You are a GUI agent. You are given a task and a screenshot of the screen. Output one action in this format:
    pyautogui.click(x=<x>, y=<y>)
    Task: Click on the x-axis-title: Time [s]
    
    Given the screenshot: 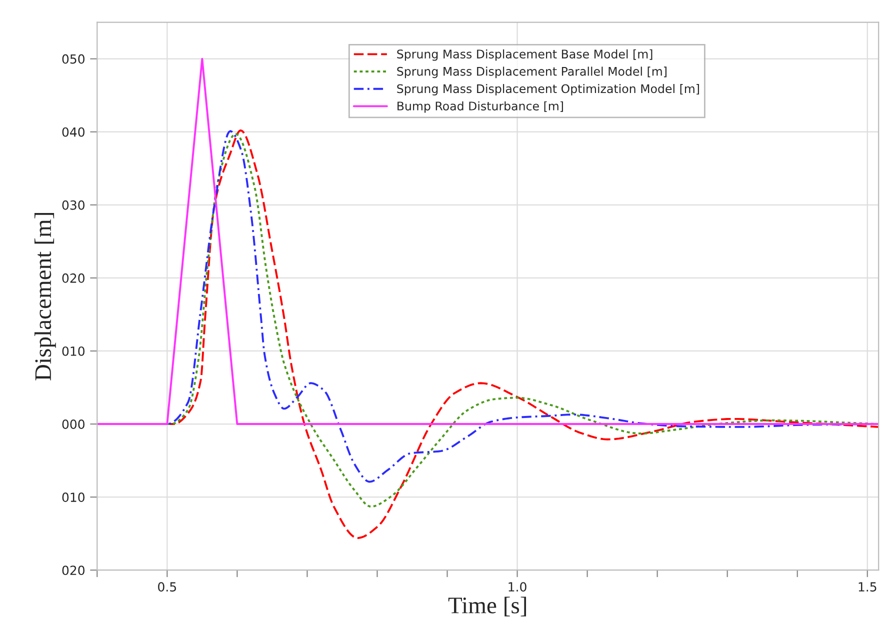 What is the action you would take?
    pyautogui.click(x=487, y=606)
    